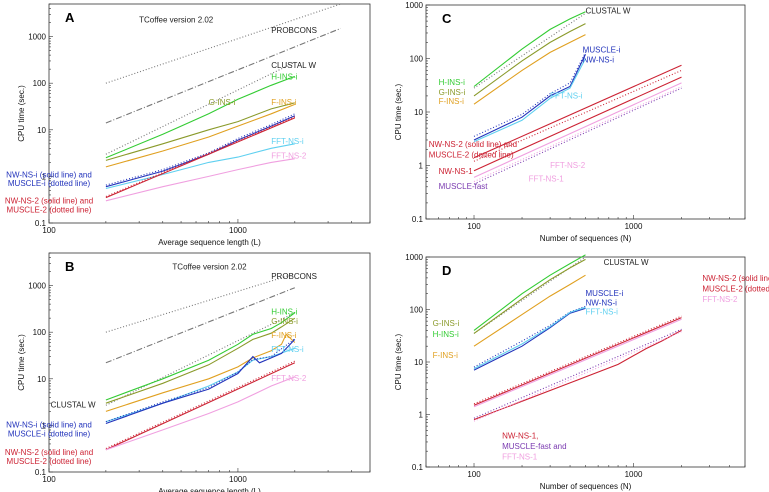  What do you see at coordinates (49, 174) in the screenshot?
I see `panel-a-series-label: NW-NS-i (solid line) and` at bounding box center [49, 174].